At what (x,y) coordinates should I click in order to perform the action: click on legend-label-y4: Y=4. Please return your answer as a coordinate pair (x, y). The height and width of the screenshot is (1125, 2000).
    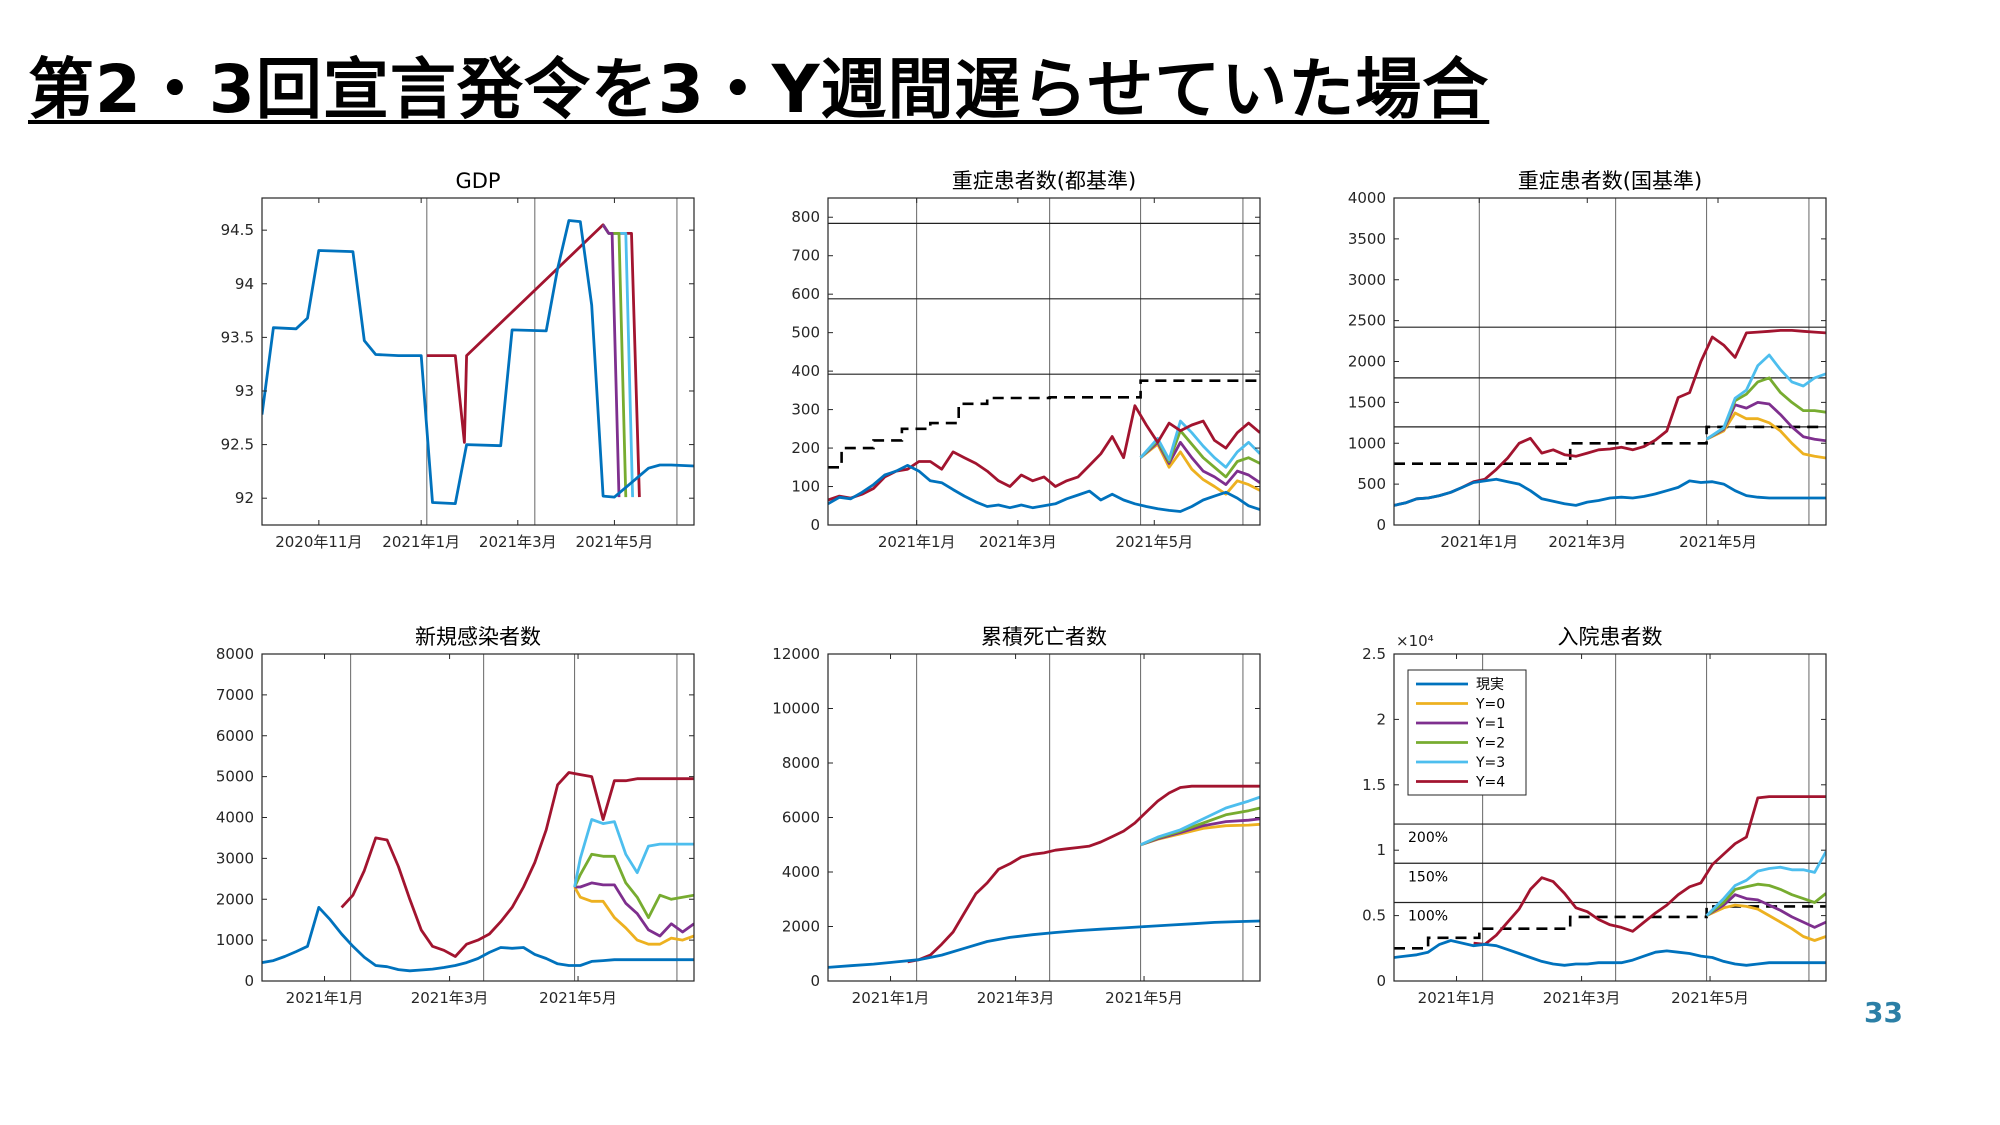
    Looking at the image, I should click on (1490, 783).